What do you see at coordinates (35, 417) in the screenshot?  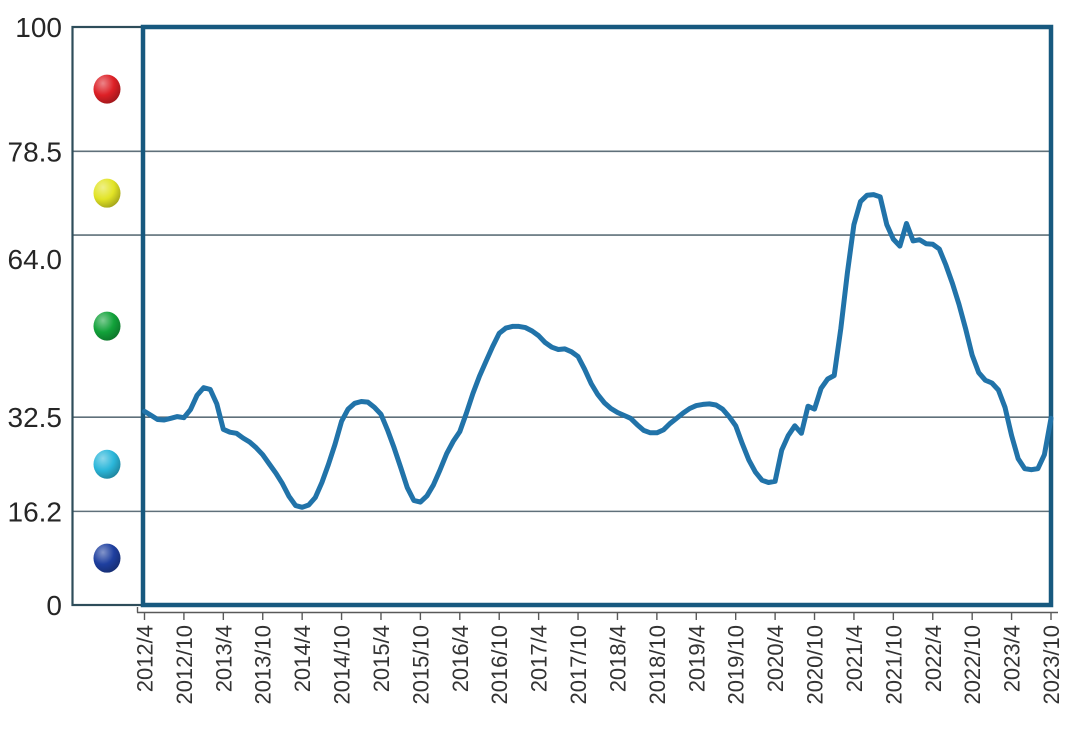 I see `y-tick-label: 32.5` at bounding box center [35, 417].